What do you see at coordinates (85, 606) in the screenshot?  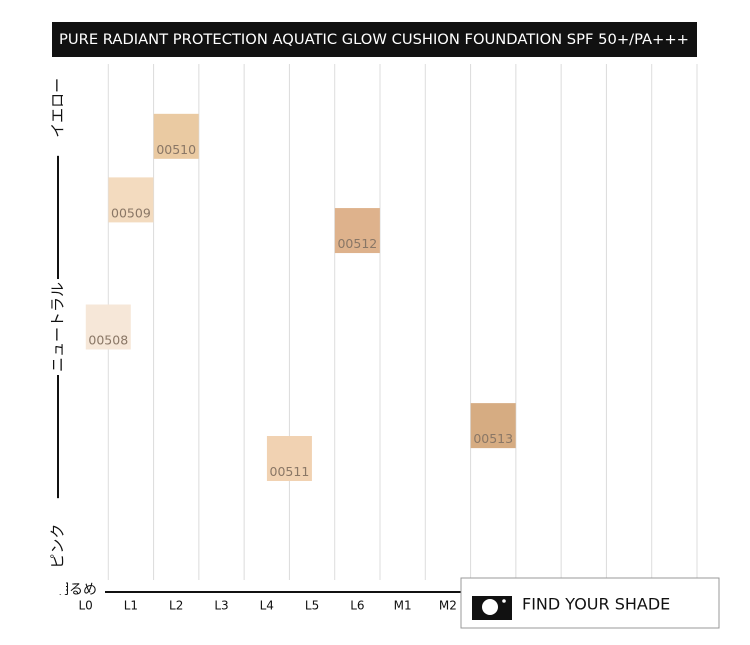 I see `x-tick-label: L0` at bounding box center [85, 606].